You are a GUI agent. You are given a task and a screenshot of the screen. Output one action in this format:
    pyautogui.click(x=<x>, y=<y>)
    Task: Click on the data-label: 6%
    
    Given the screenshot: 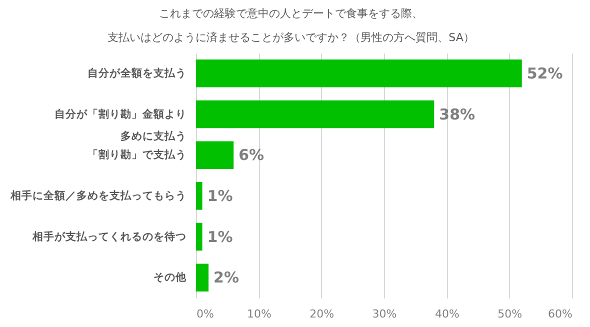 What is the action you would take?
    pyautogui.click(x=251, y=155)
    